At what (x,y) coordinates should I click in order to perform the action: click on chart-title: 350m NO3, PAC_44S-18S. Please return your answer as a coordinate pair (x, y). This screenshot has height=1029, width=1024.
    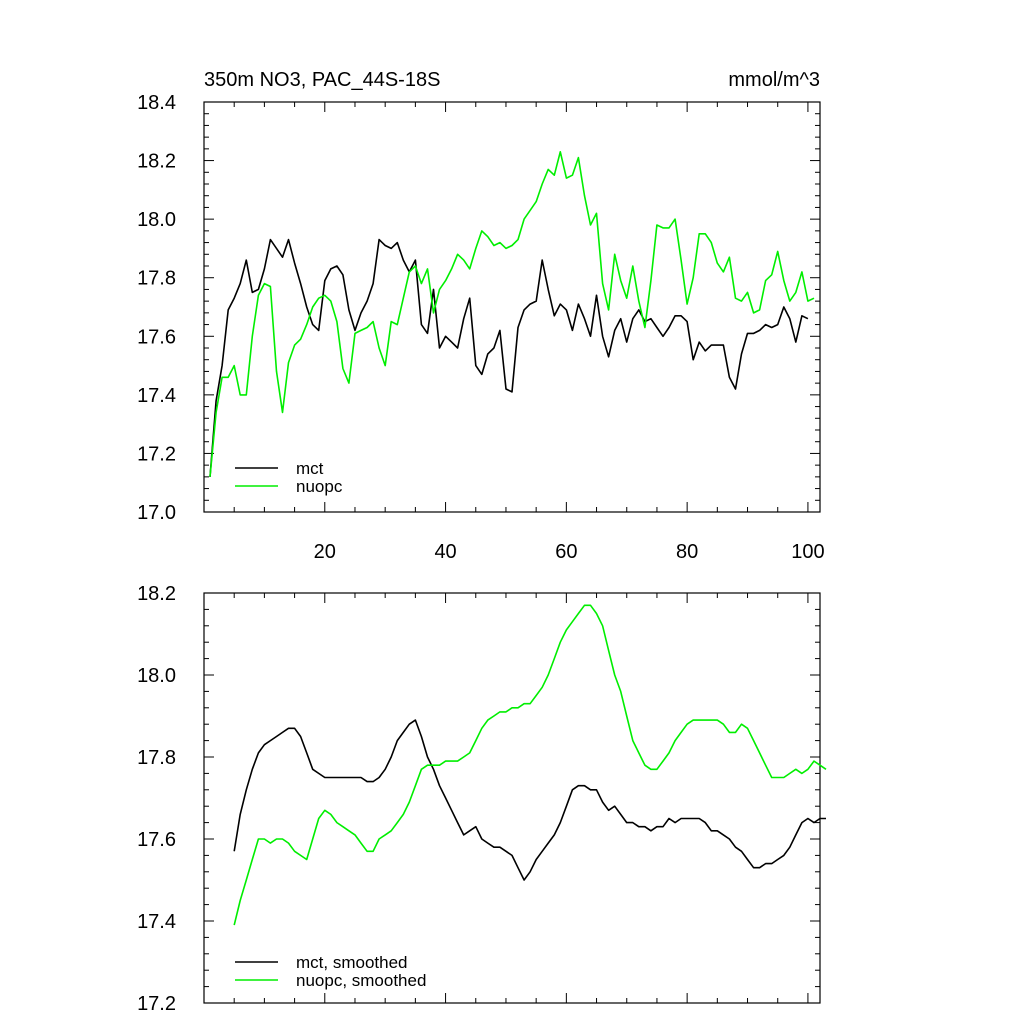
    Looking at the image, I should click on (322, 80).